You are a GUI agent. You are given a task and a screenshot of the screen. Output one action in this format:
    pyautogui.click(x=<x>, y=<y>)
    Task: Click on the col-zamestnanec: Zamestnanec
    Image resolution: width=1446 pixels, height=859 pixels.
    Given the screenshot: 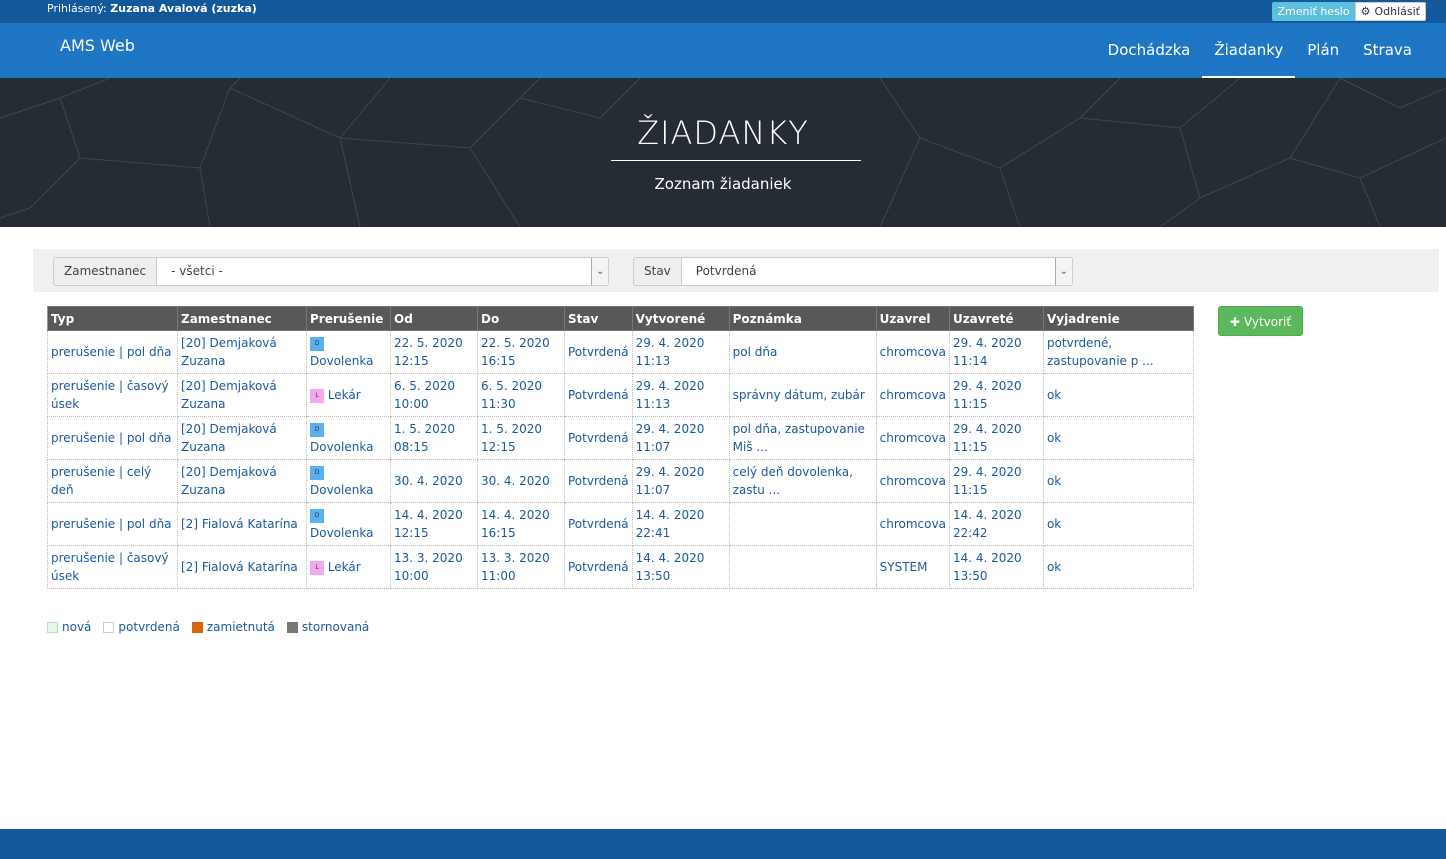 What is the action you would take?
    pyautogui.click(x=242, y=318)
    